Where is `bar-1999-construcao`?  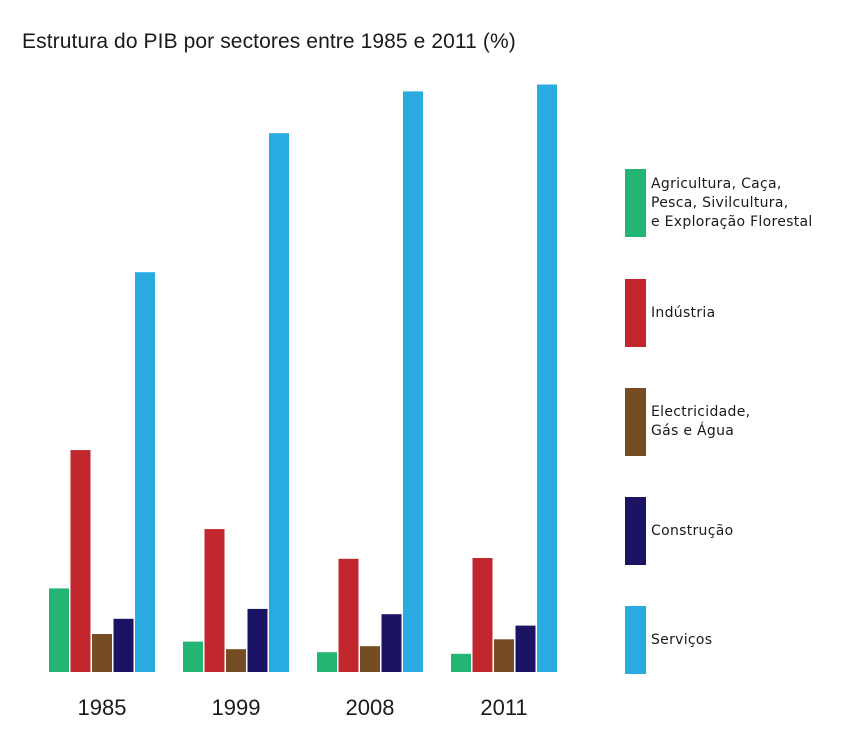 bar-1999-construcao is located at coordinates (257, 640).